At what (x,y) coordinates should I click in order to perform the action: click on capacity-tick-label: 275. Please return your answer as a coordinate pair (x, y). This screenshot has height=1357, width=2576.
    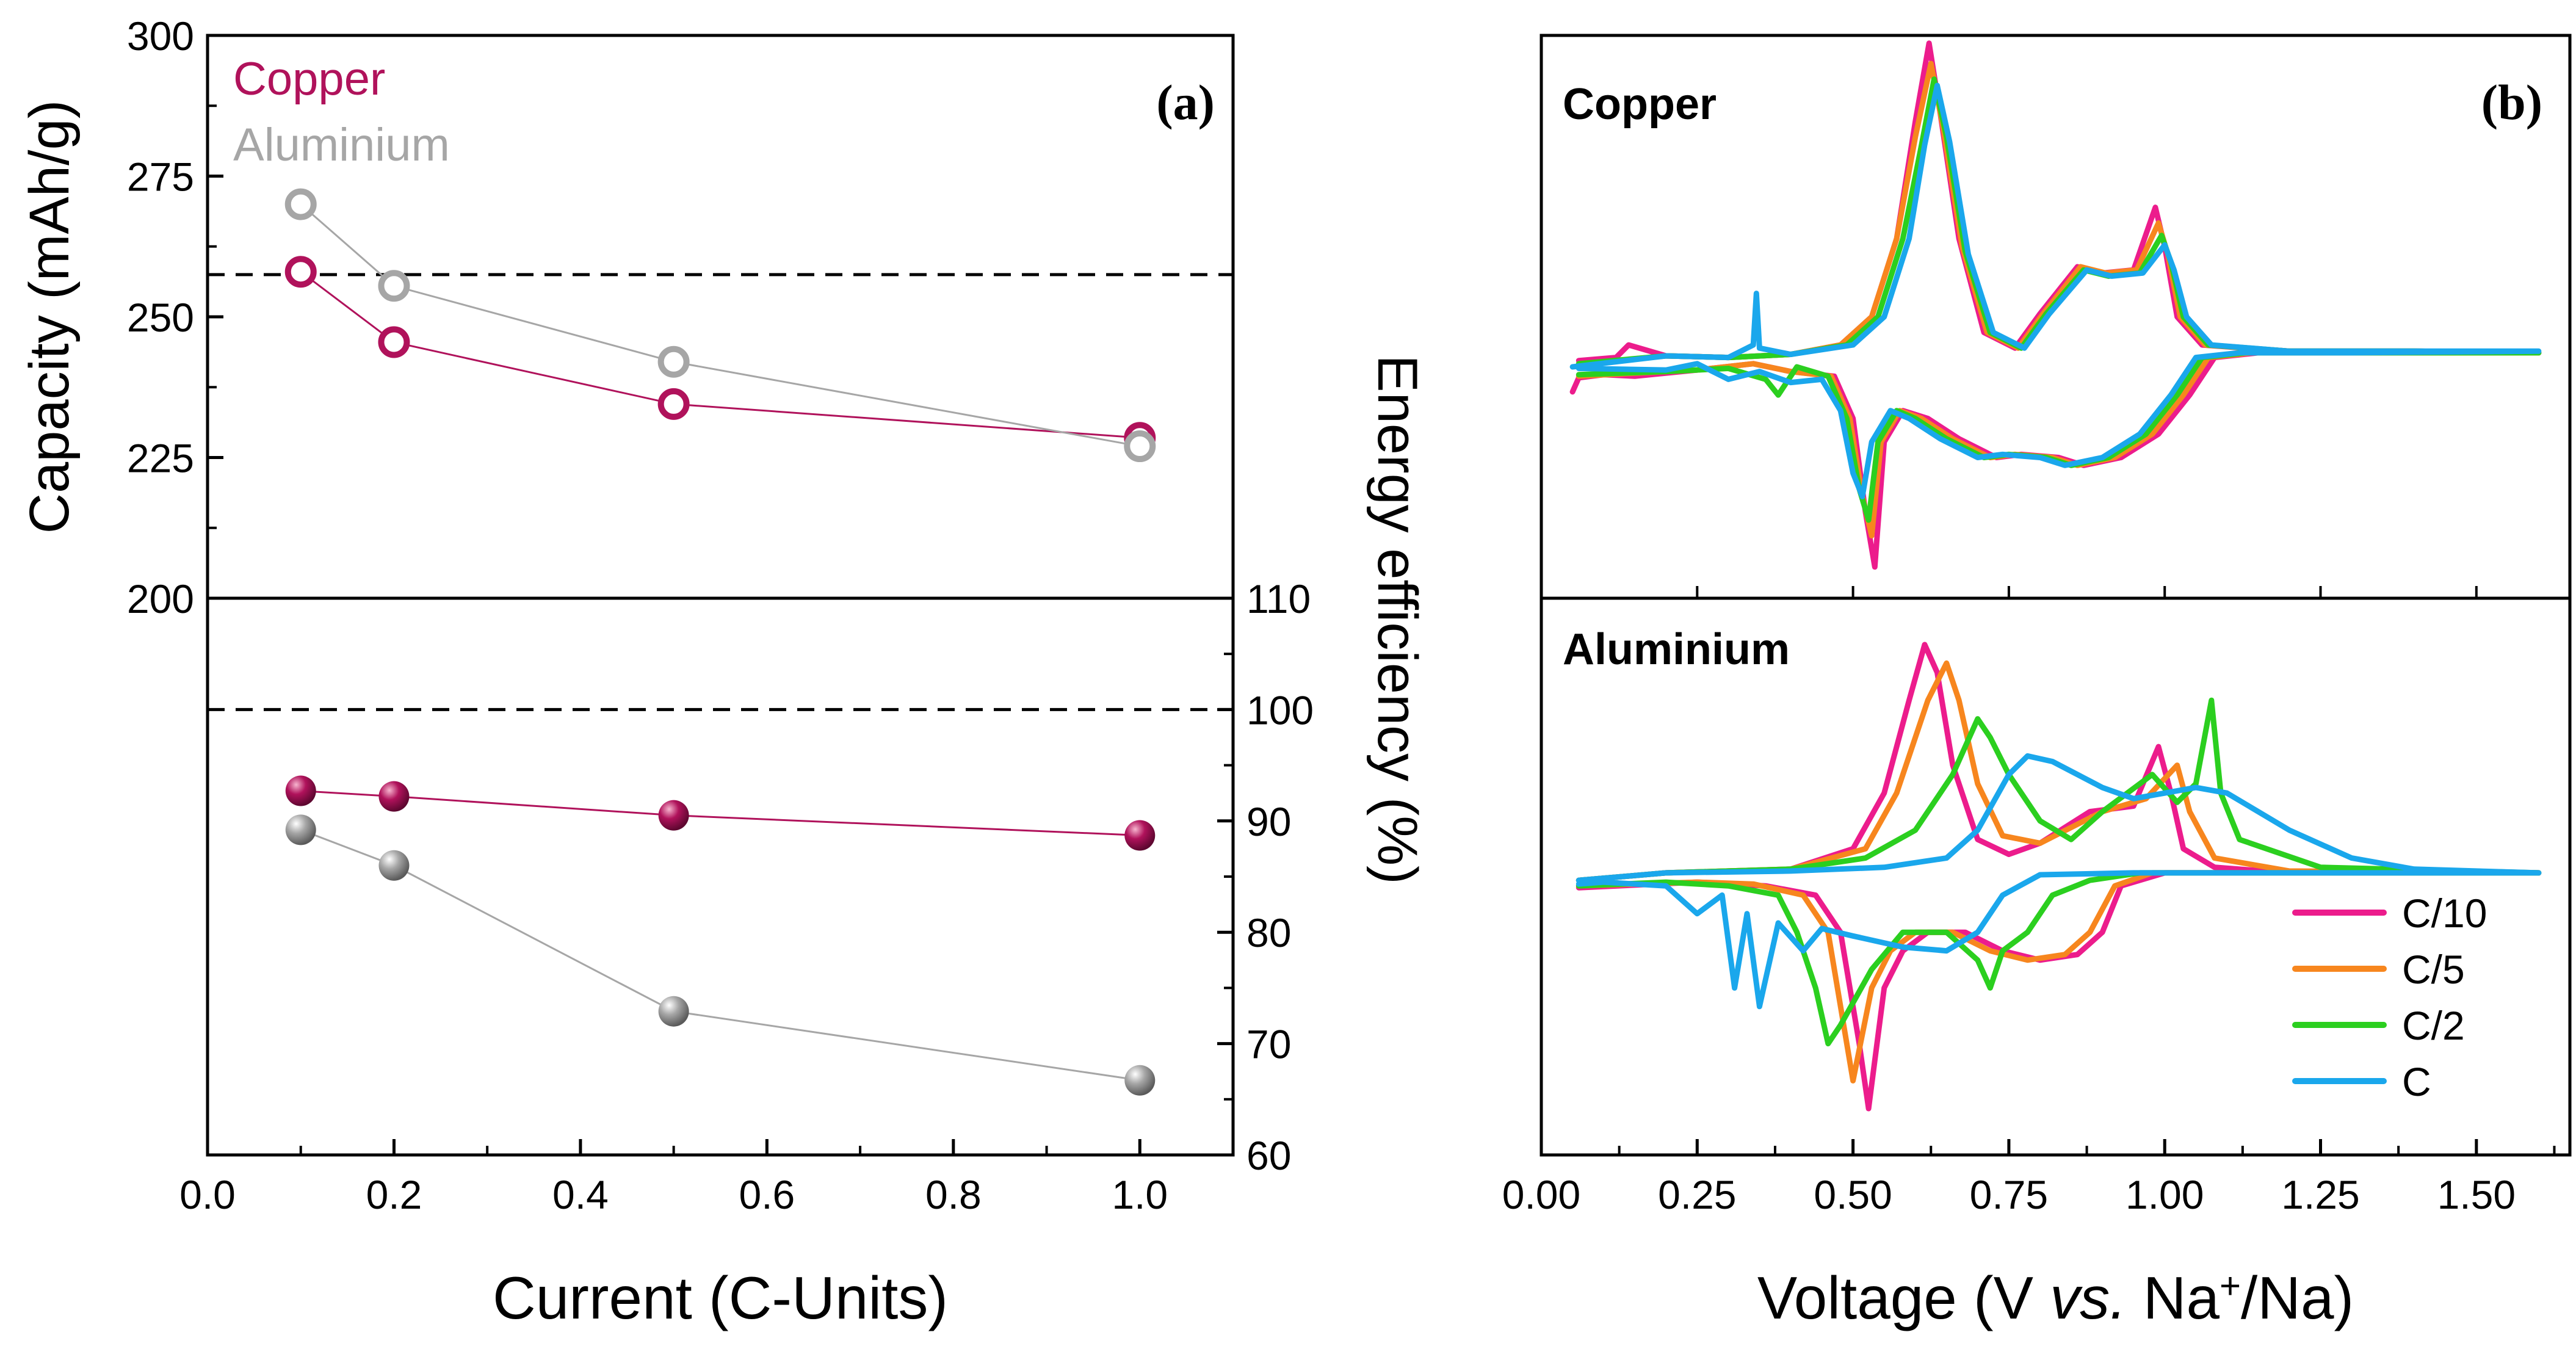
    Looking at the image, I should click on (160, 177).